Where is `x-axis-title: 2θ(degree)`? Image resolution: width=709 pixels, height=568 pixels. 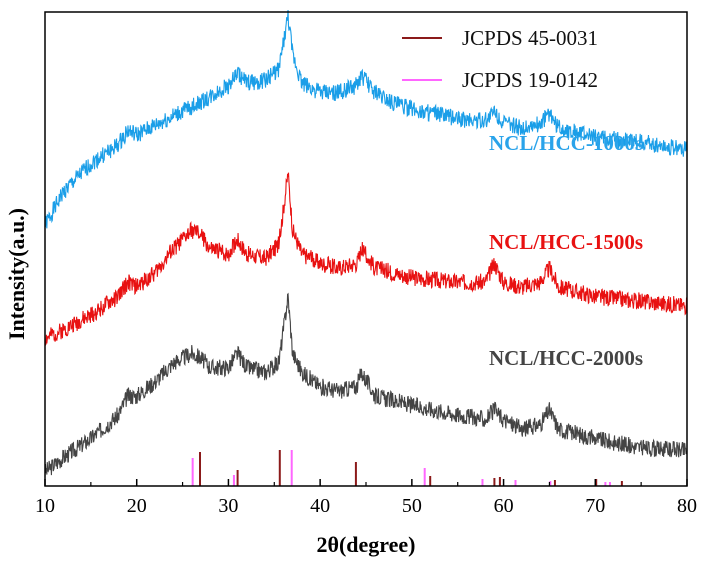 x-axis-title: 2θ(degree) is located at coordinates (365, 544).